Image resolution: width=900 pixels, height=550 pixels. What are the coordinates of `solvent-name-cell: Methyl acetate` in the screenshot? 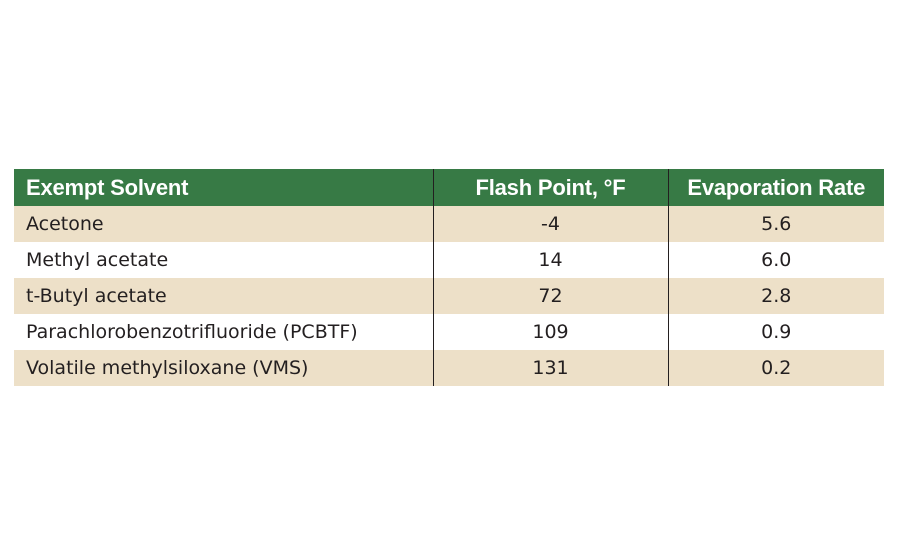 It's located at (224, 260).